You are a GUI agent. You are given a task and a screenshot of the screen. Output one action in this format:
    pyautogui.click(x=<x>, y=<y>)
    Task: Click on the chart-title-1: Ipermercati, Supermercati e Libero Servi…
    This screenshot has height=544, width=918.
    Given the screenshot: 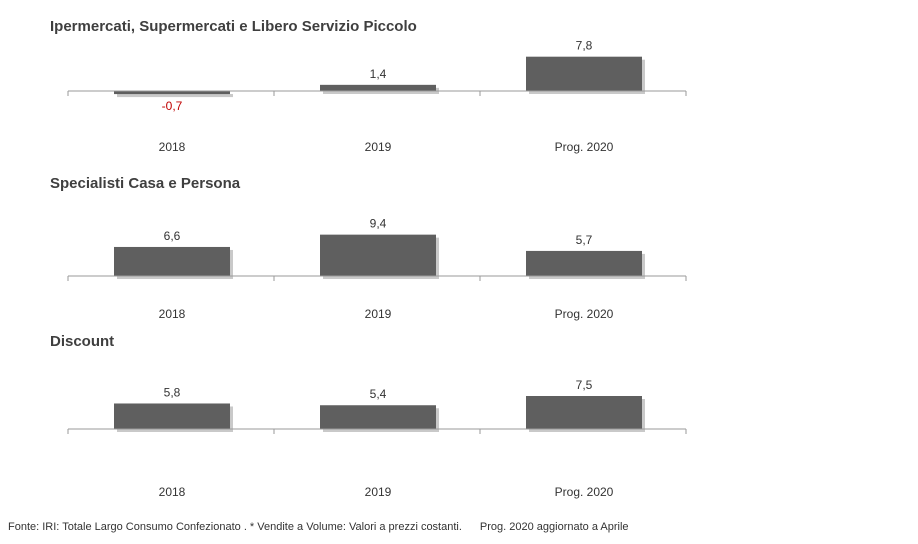 What is the action you would take?
    pyautogui.click(x=233, y=26)
    